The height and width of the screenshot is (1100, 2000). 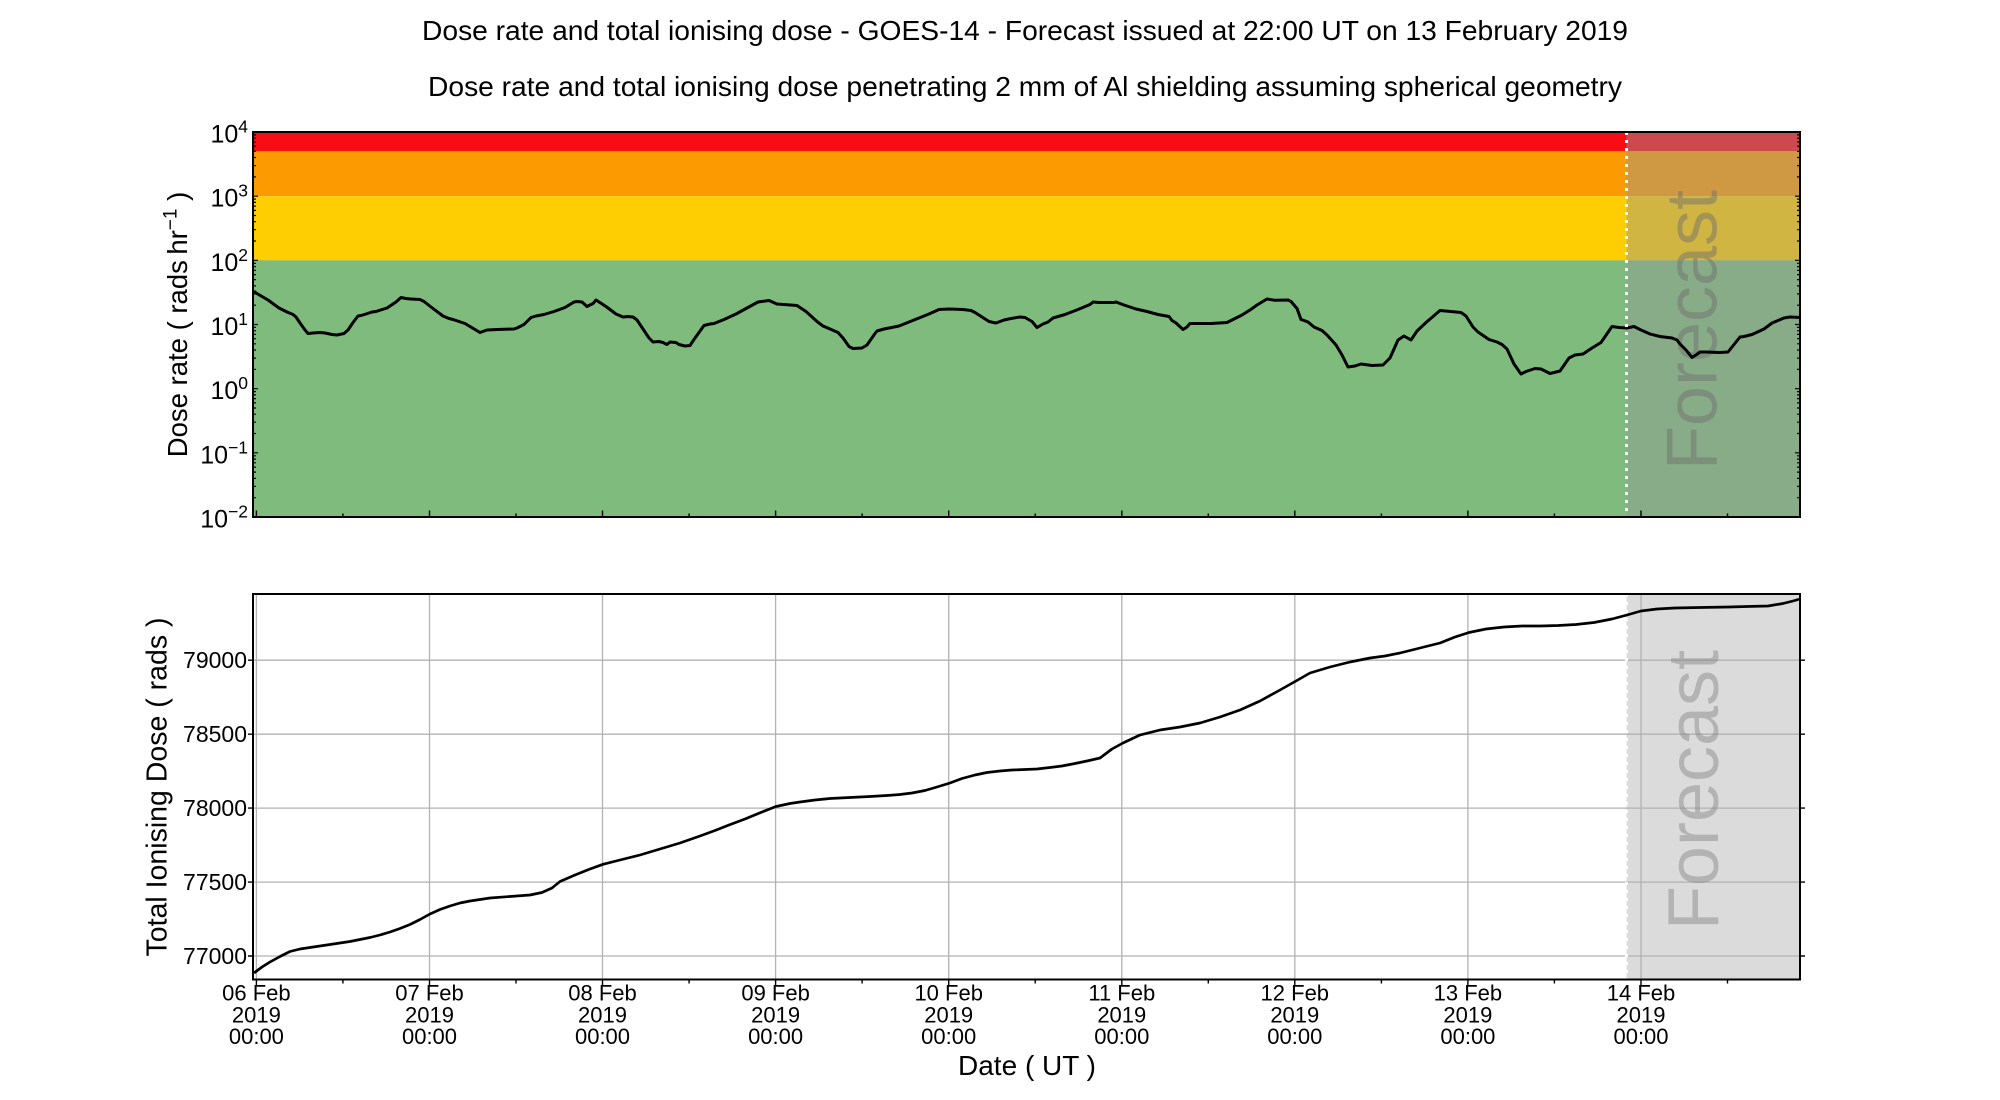 What do you see at coordinates (1027, 1065) in the screenshot?
I see `svg-text: Date ( UT )` at bounding box center [1027, 1065].